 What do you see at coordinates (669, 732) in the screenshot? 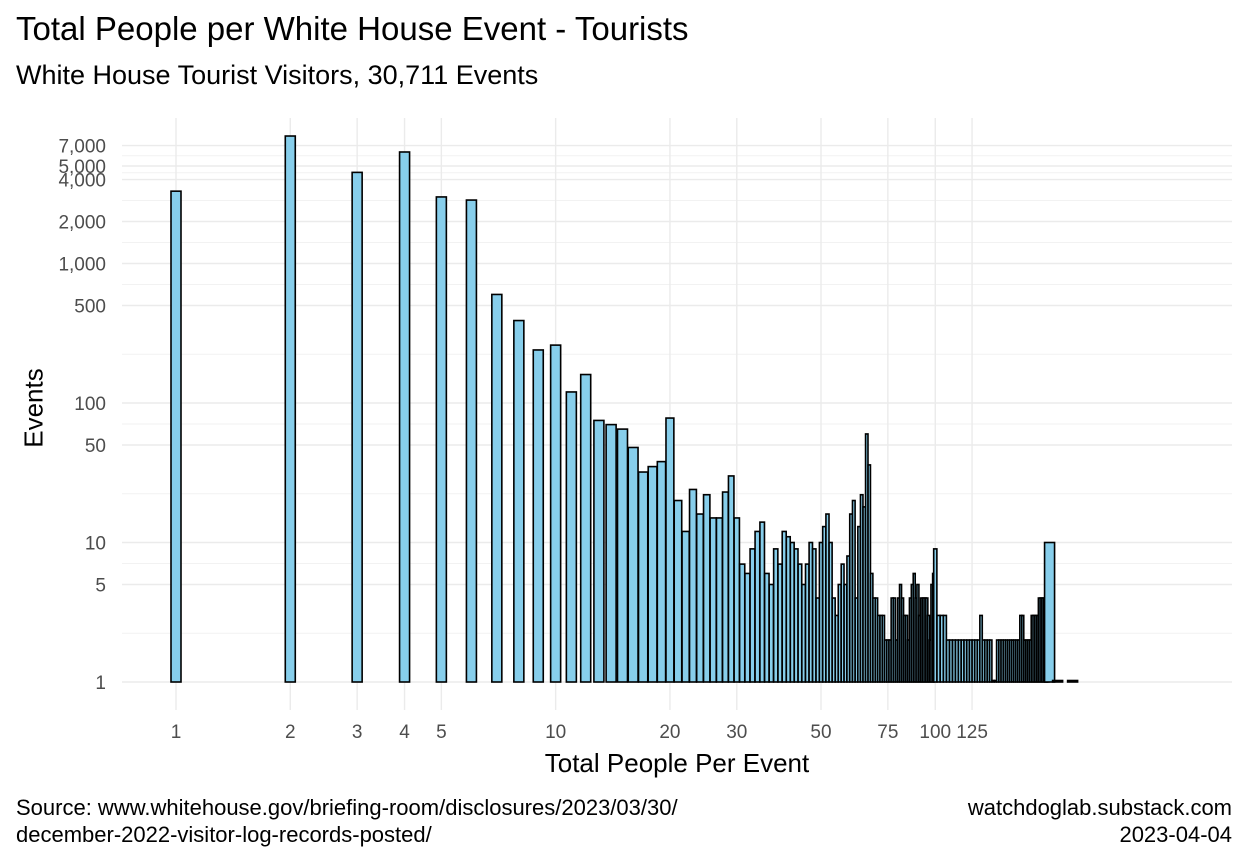
I see `x-tick-label: 20` at bounding box center [669, 732].